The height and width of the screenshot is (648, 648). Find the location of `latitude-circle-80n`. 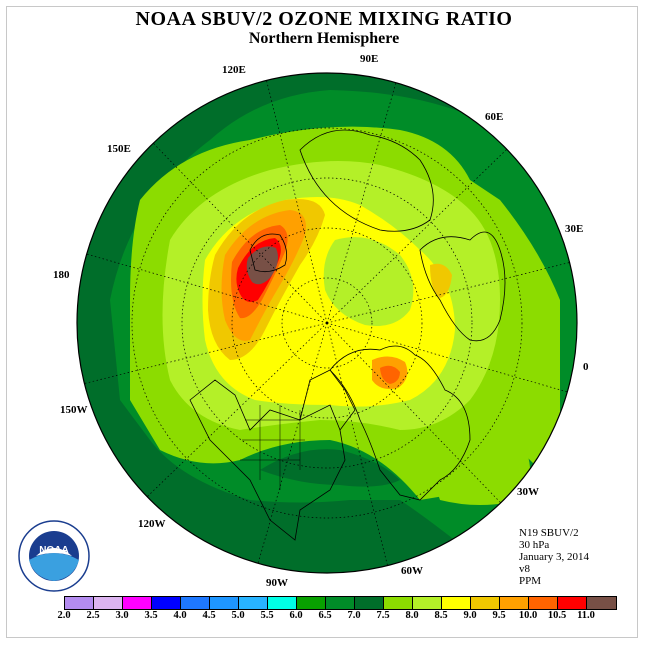

latitude-circle-80n is located at coordinates (327, 323).